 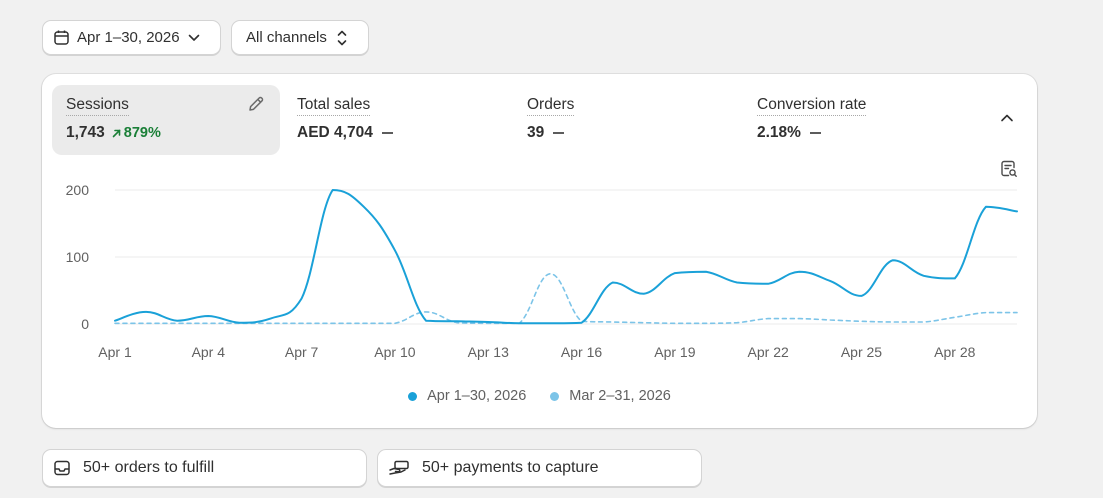 I want to click on x-tick-label: Apr 19, so click(x=674, y=352).